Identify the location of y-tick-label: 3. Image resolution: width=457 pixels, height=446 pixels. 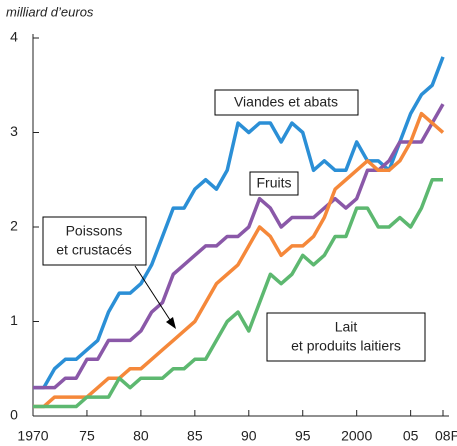
(14, 131).